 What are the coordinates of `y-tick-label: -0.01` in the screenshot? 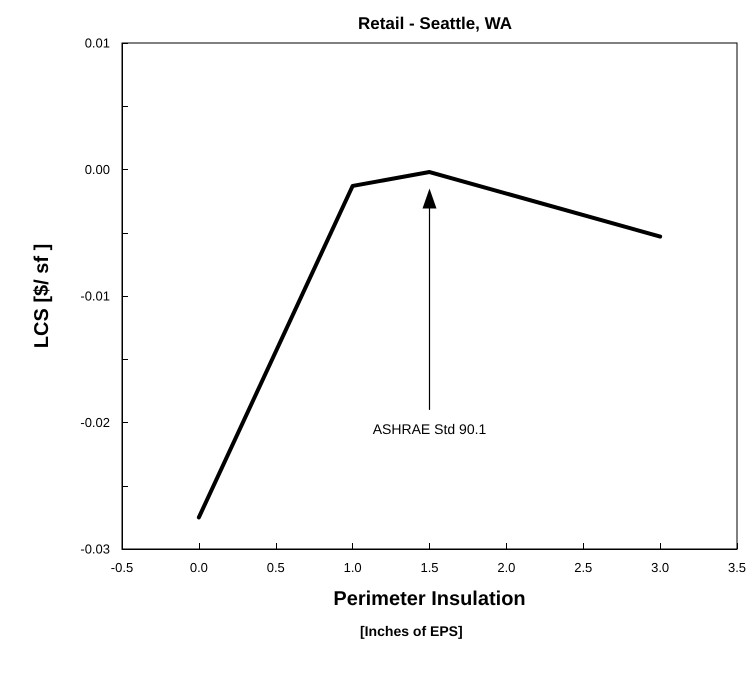 It's located at (95, 296).